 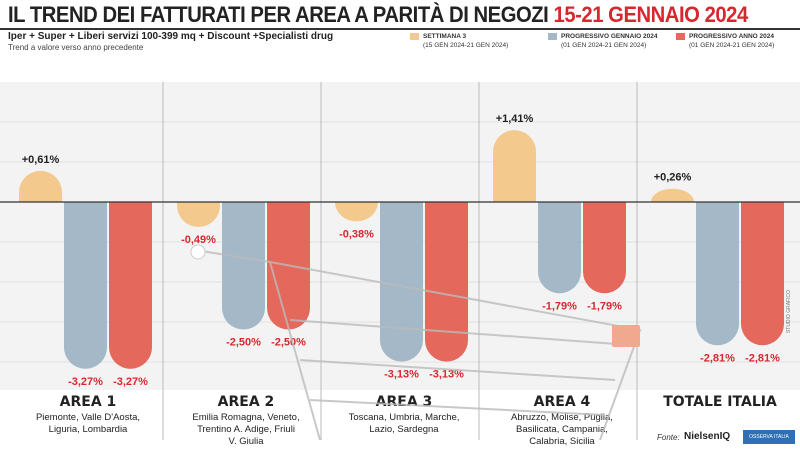 I want to click on category-detail: Emilia Romagna, Veneto,, so click(x=245, y=417).